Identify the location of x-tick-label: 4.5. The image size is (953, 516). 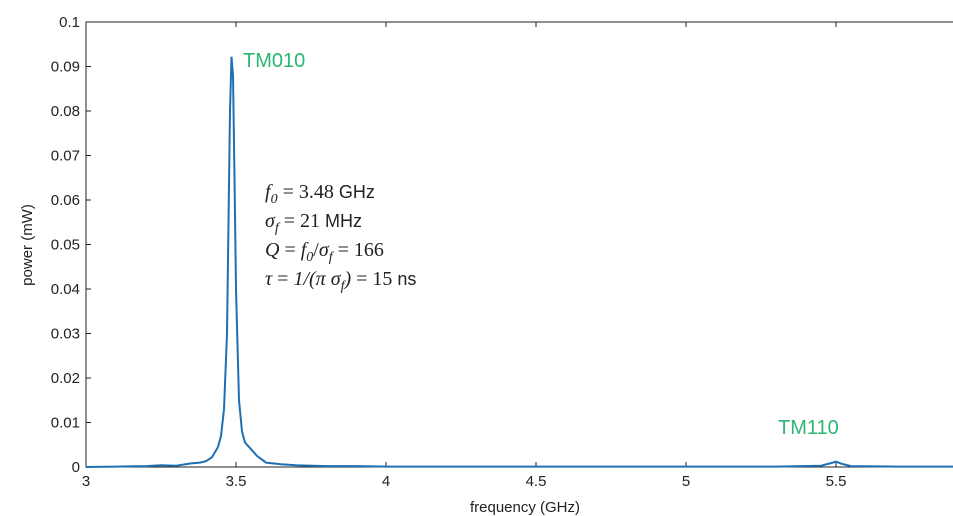
(536, 481).